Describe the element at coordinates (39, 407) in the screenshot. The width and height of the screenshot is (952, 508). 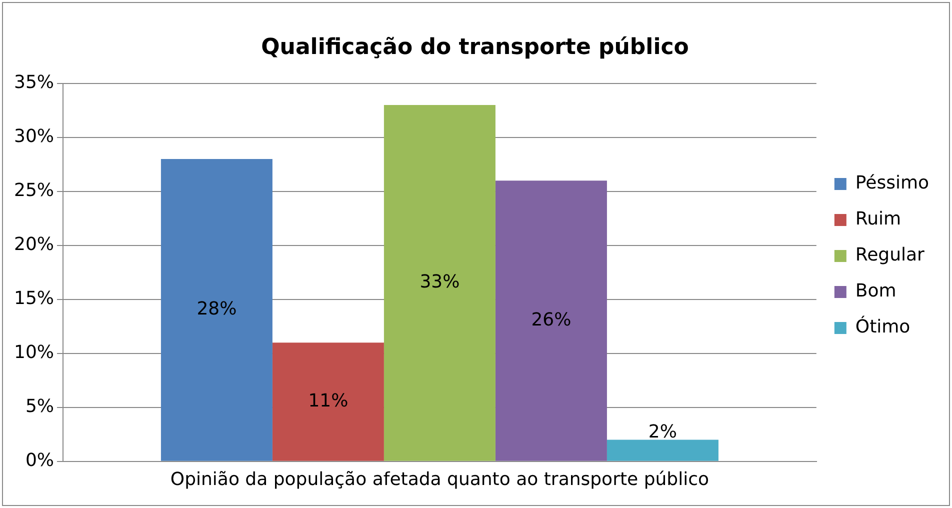
I see `y-tick-label: 5%` at that location.